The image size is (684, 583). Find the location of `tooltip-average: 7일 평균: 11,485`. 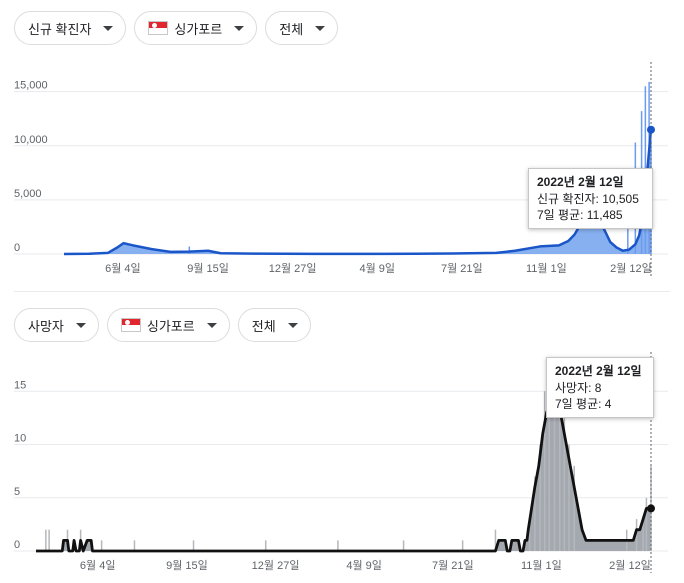

tooltip-average: 7일 평균: 11,485 is located at coordinates (580, 215).